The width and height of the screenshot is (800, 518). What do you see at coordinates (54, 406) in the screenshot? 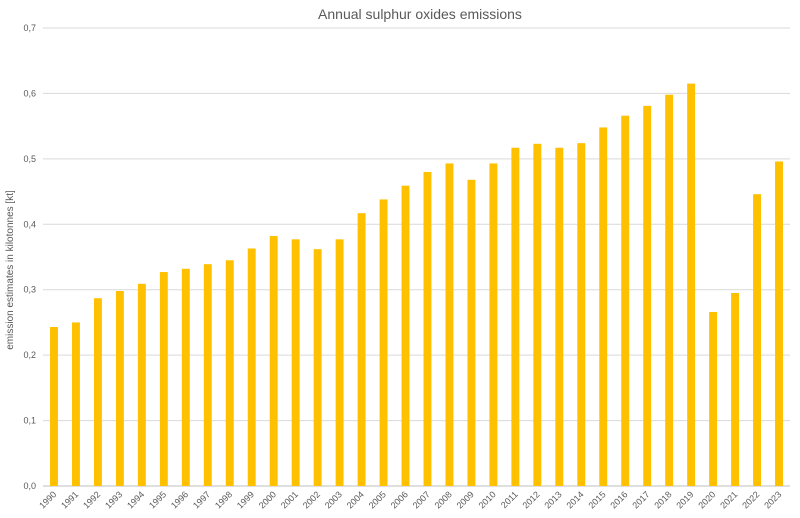
I see `bar-1990` at bounding box center [54, 406].